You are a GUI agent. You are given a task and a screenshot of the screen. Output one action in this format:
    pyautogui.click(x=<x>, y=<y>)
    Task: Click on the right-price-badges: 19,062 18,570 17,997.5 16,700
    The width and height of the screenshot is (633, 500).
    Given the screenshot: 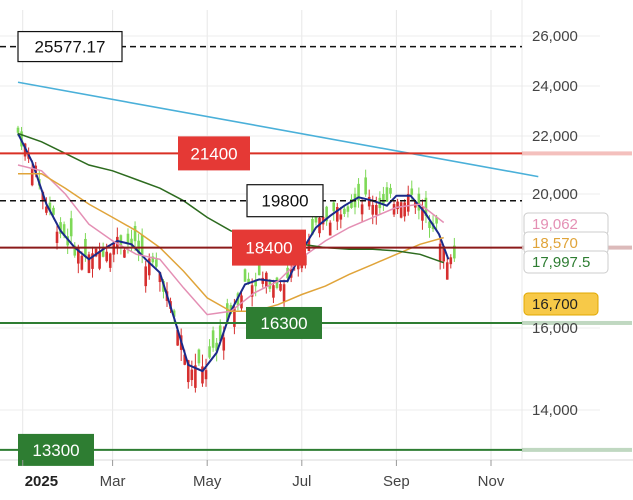 What is the action you would take?
    pyautogui.click(x=566, y=264)
    